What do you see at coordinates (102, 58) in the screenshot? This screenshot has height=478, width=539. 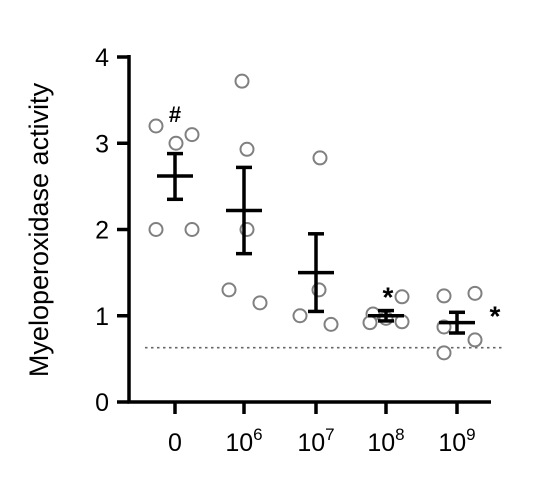 I see `y-tick-label: 4` at bounding box center [102, 58].